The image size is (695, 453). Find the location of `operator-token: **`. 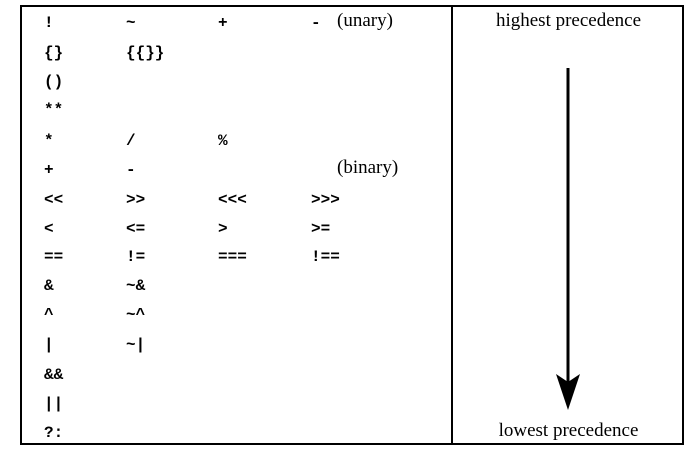

operator-token: ** is located at coordinates (54, 110).